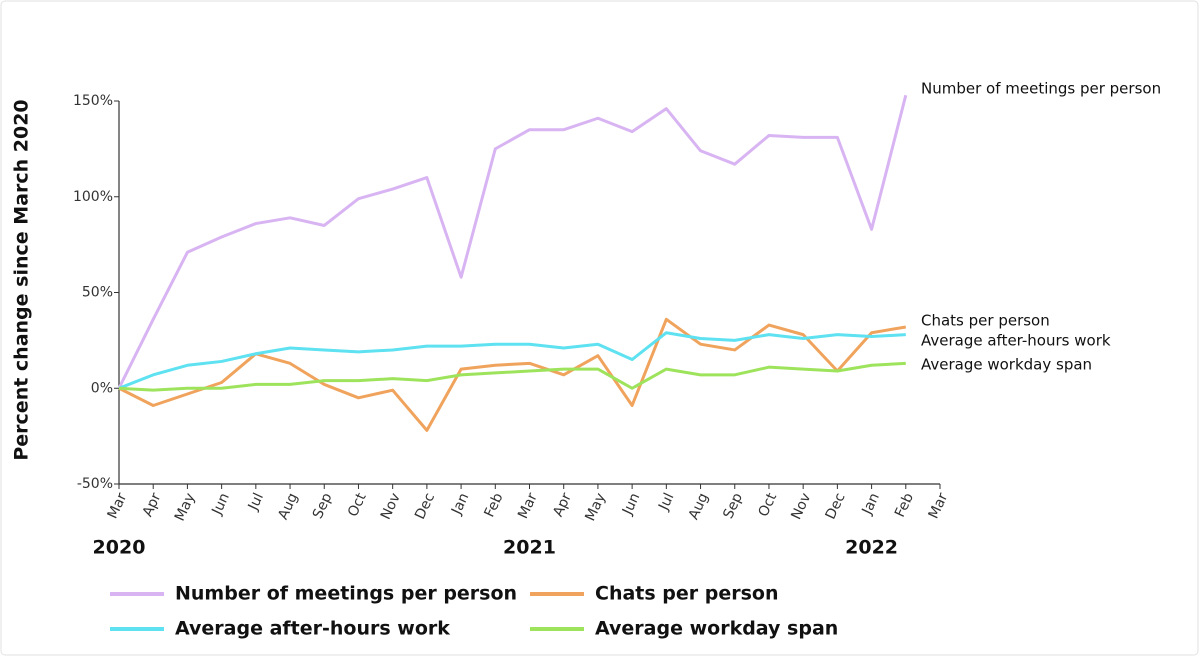 This screenshot has height=657, width=1200. What do you see at coordinates (1016, 341) in the screenshot?
I see `end-label: Average after-hours work` at bounding box center [1016, 341].